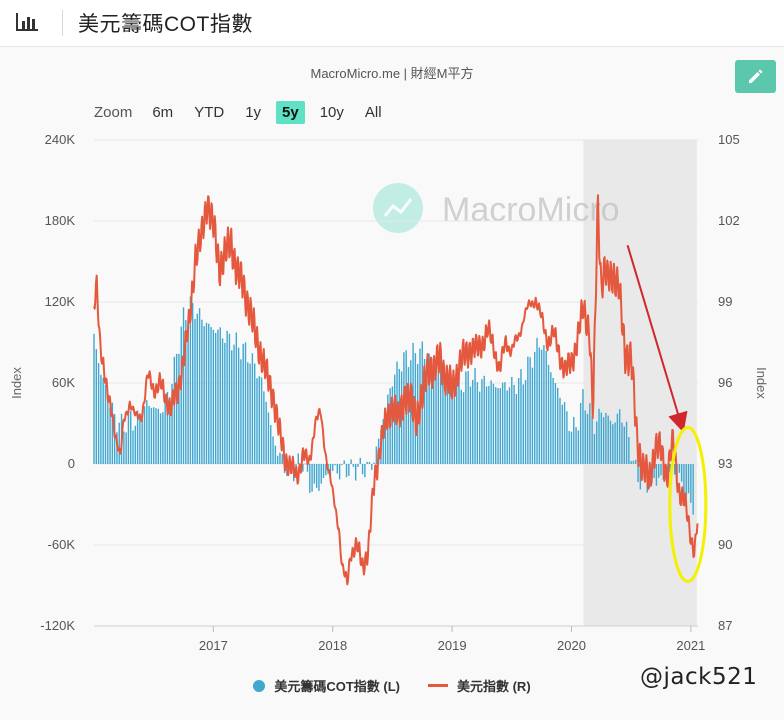 This screenshot has height=720, width=784. What do you see at coordinates (729, 220) in the screenshot?
I see `y-right-tick-label: 102` at bounding box center [729, 220].